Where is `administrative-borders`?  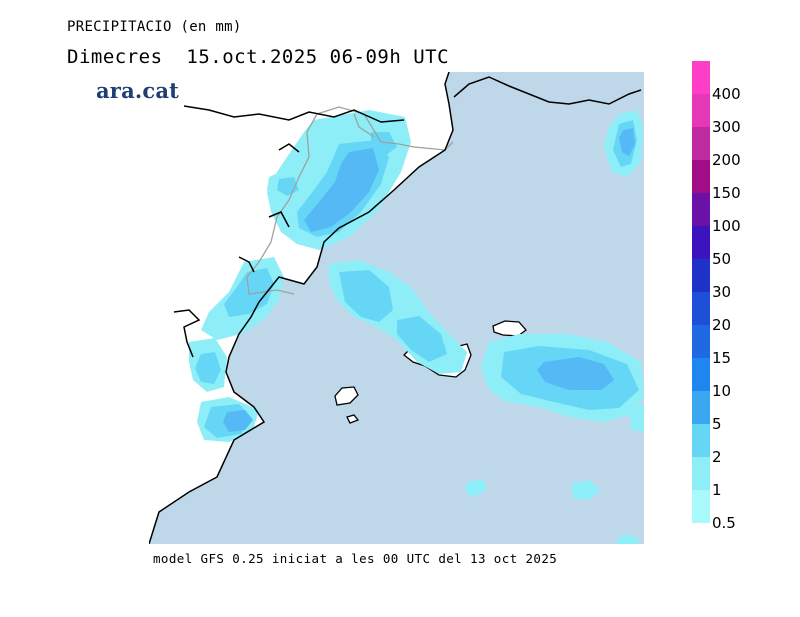 administrative-borders is located at coordinates (350, 200).